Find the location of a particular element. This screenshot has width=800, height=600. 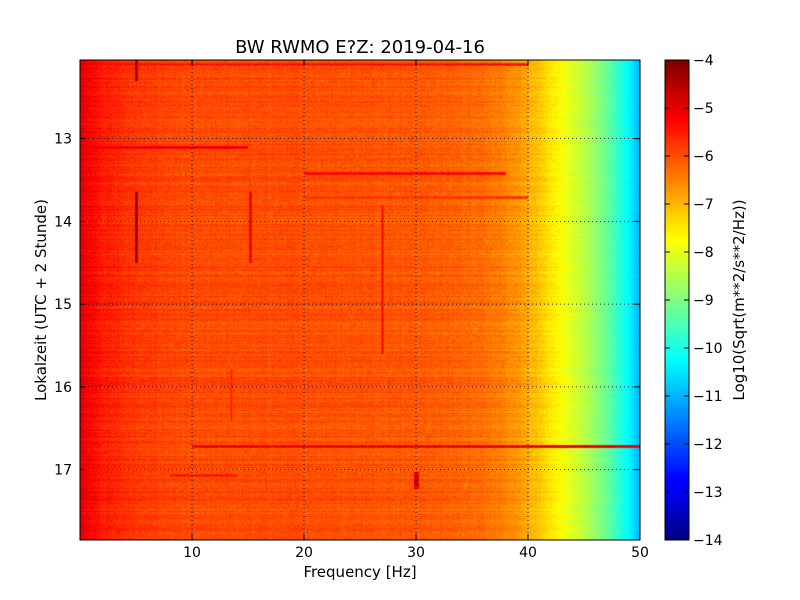

y-tick-label: 16 is located at coordinates (63, 388).